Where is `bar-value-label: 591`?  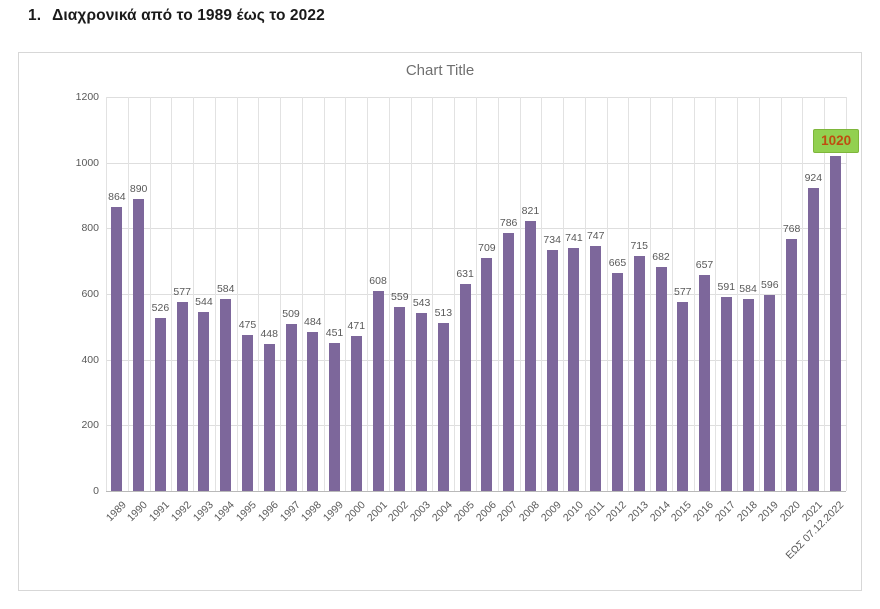
bar-value-label: 591 is located at coordinates (726, 286).